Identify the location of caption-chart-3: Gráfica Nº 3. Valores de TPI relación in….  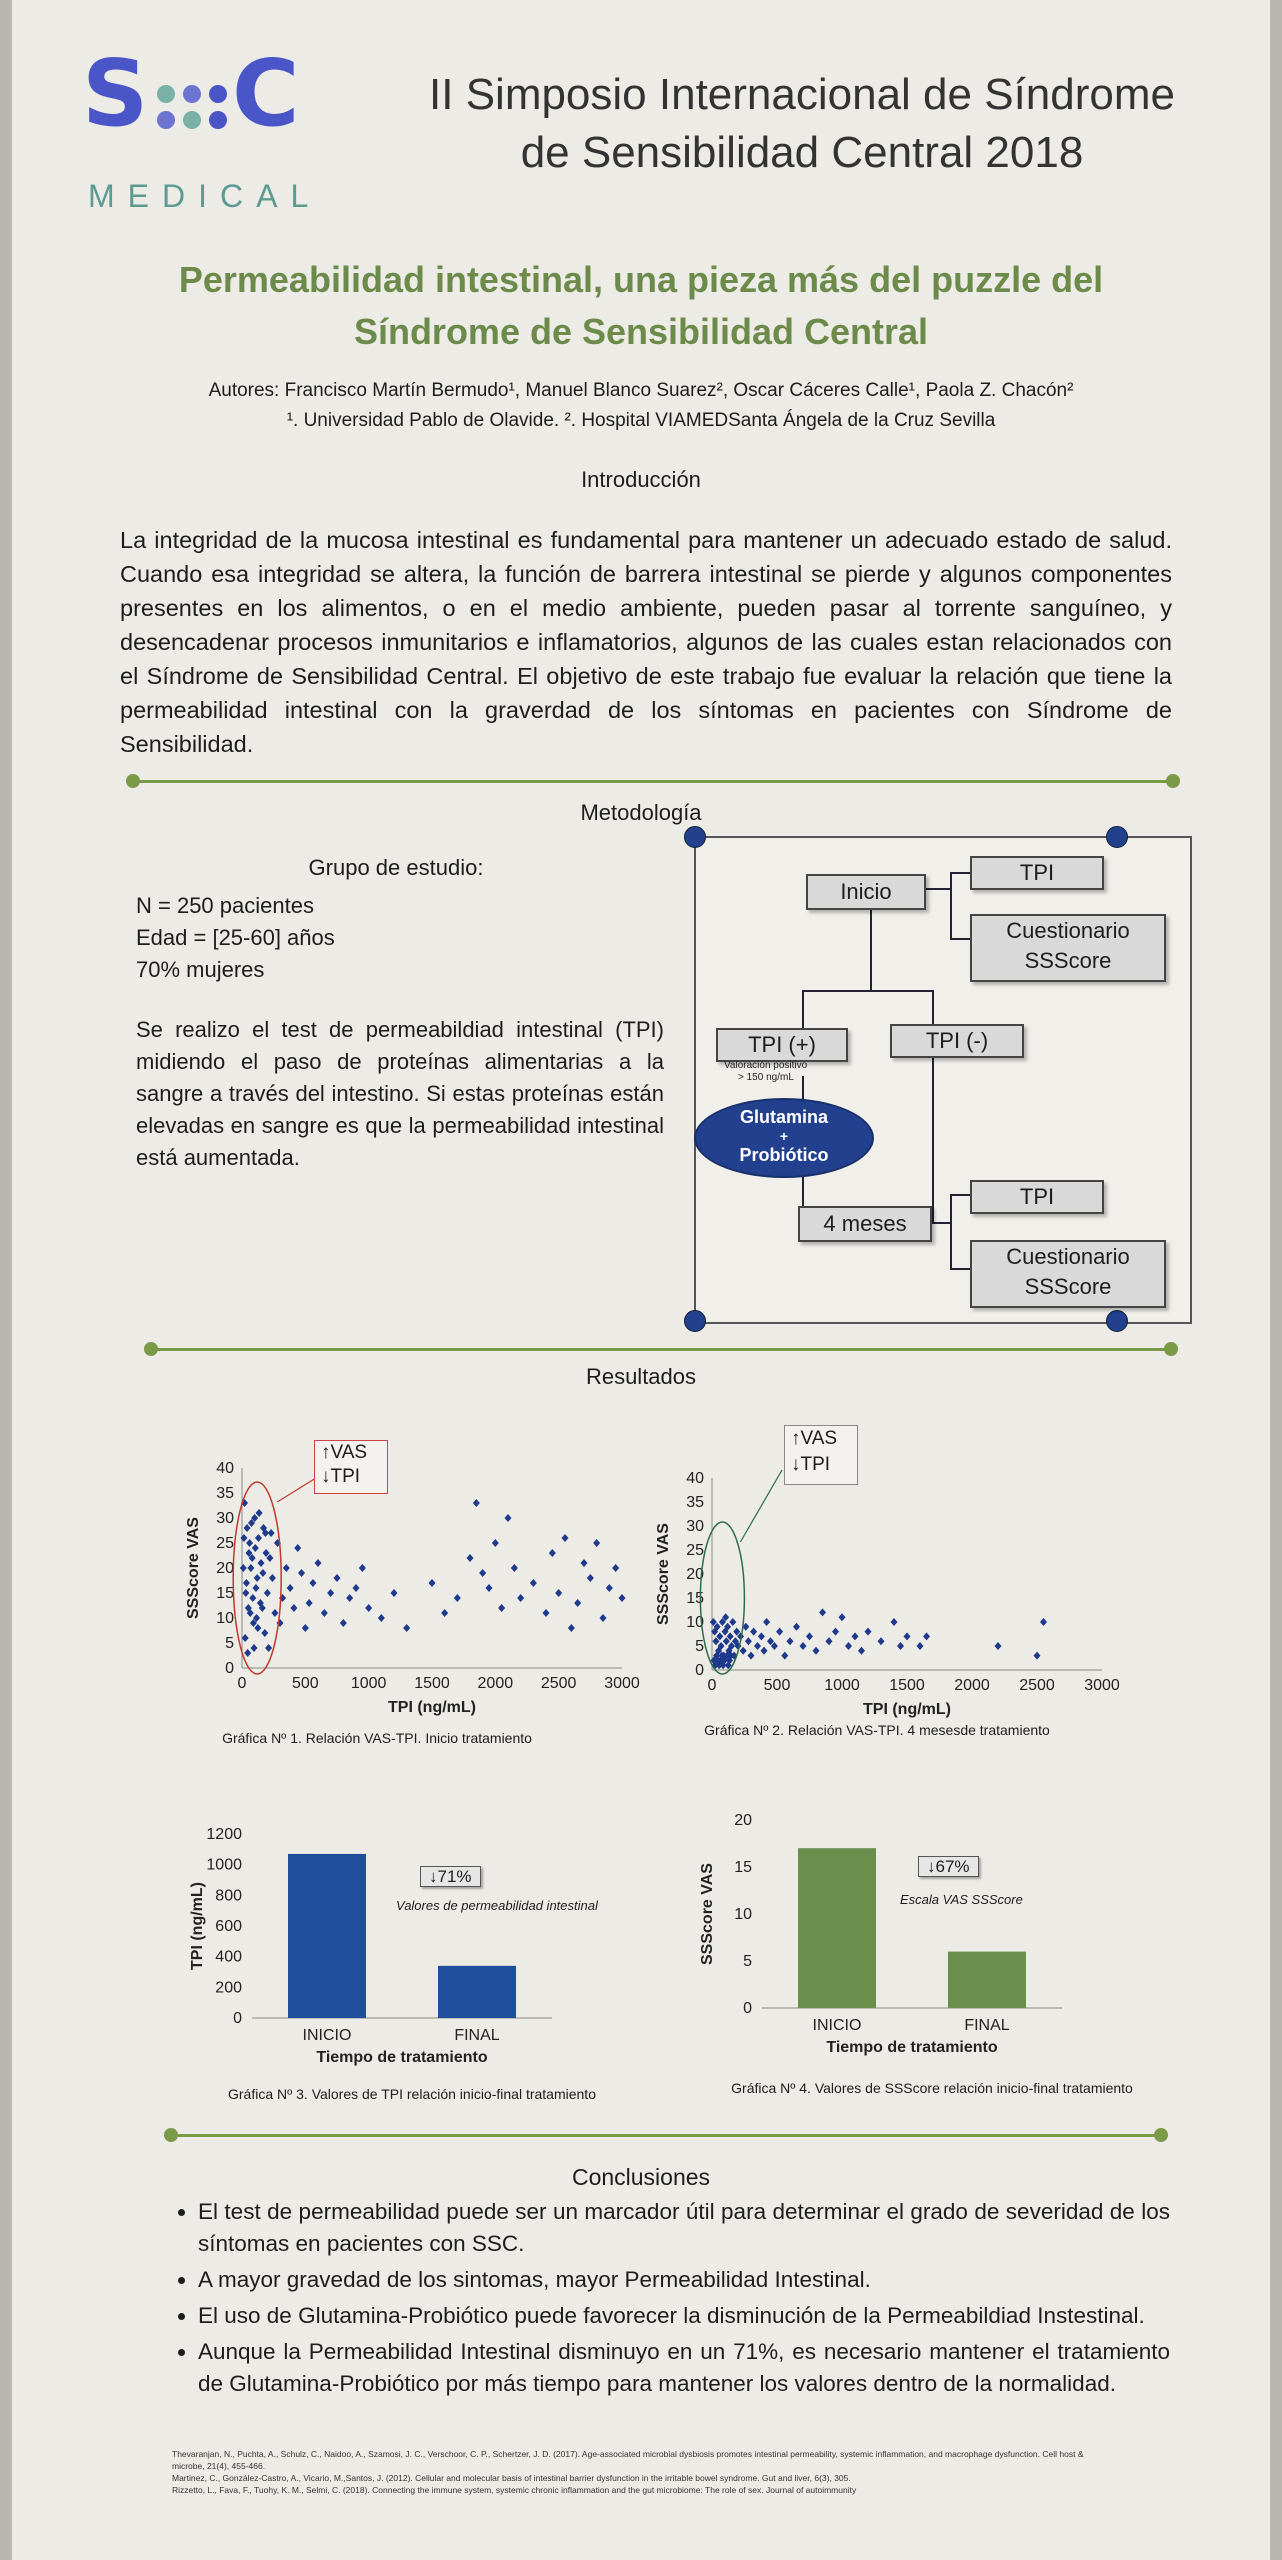
(412, 2094).